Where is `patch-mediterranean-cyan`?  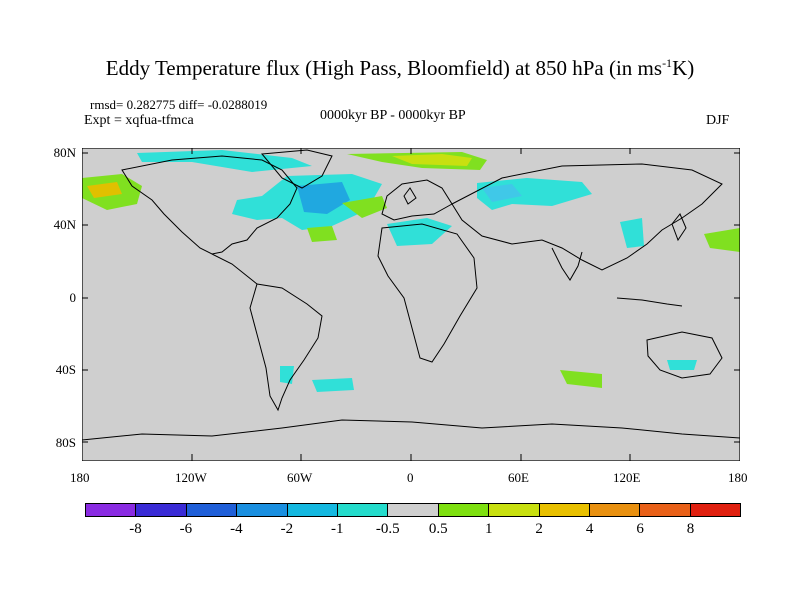
patch-mediterranean-cyan is located at coordinates (419, 232).